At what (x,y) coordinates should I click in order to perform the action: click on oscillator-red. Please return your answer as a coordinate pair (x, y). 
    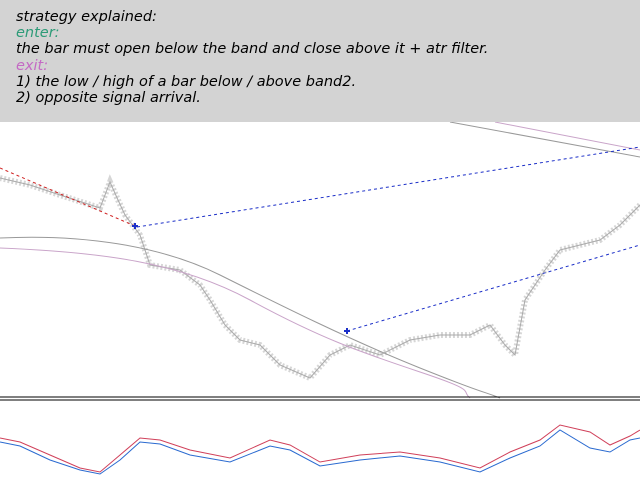
    Looking at the image, I should click on (320, 448).